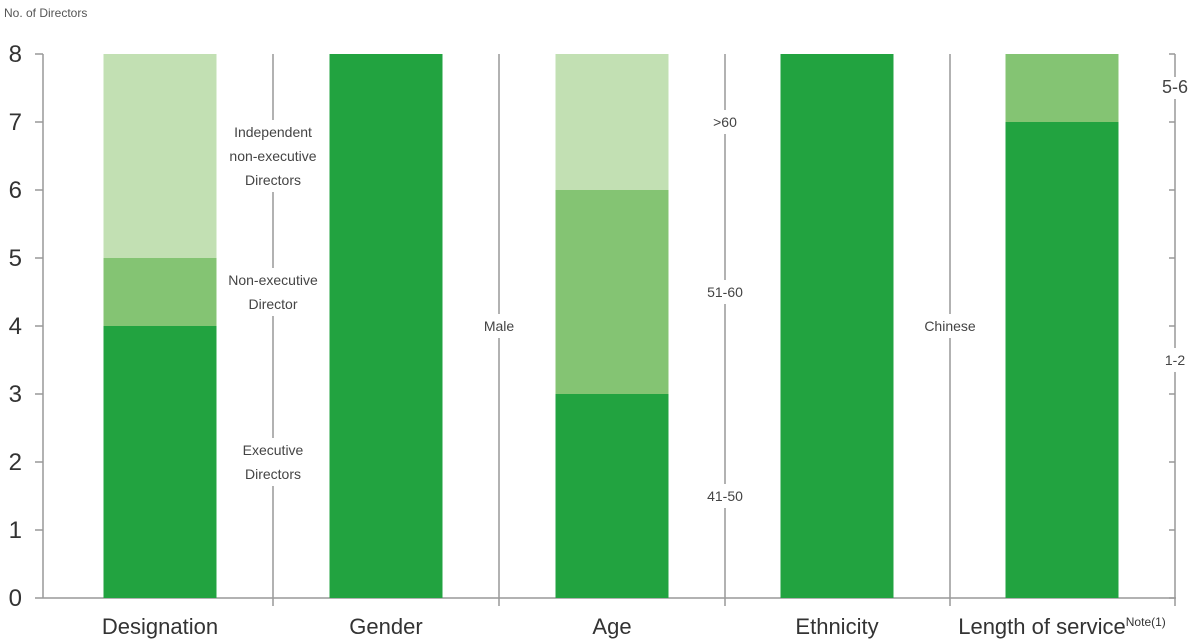 This screenshot has width=1188, height=642. Describe the element at coordinates (725, 122) in the screenshot. I see `segment-label: >60` at that location.